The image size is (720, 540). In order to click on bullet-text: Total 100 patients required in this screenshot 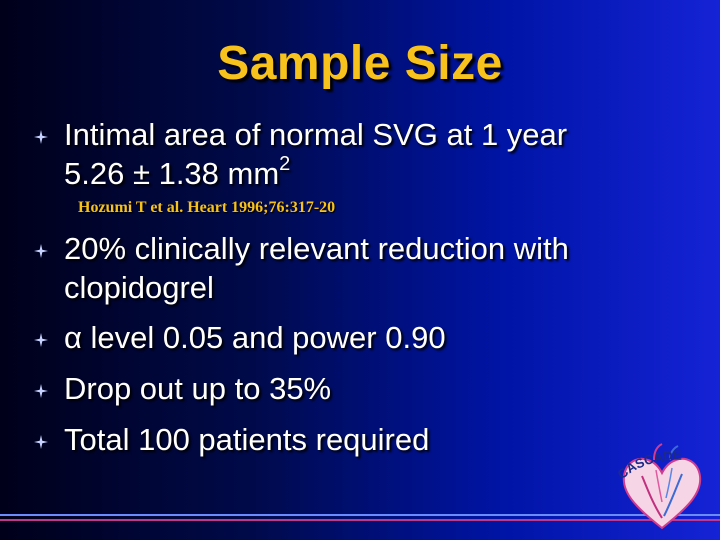, I will do `click(247, 439)`.